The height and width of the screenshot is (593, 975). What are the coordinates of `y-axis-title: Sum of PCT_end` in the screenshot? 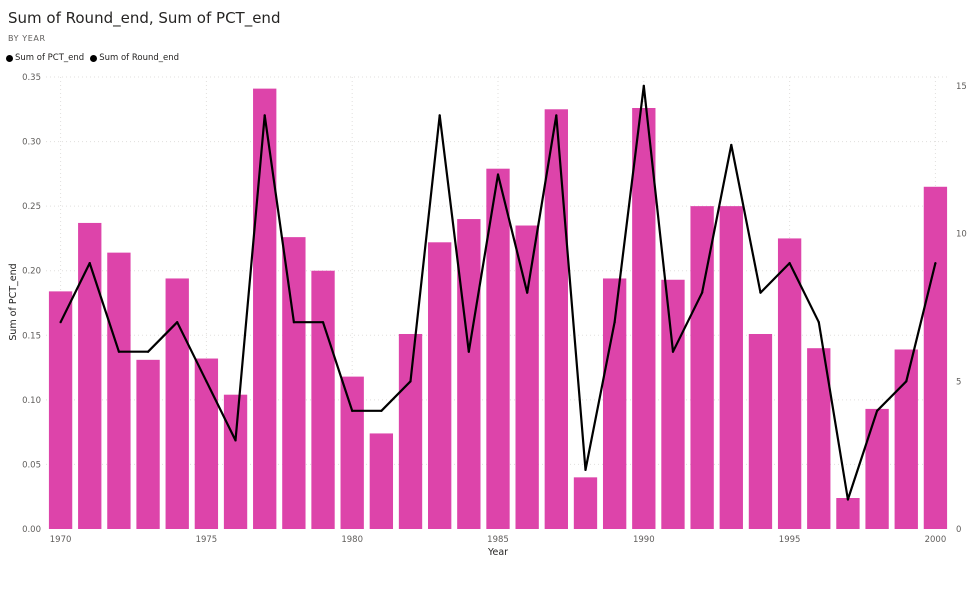 It's located at (13, 301).